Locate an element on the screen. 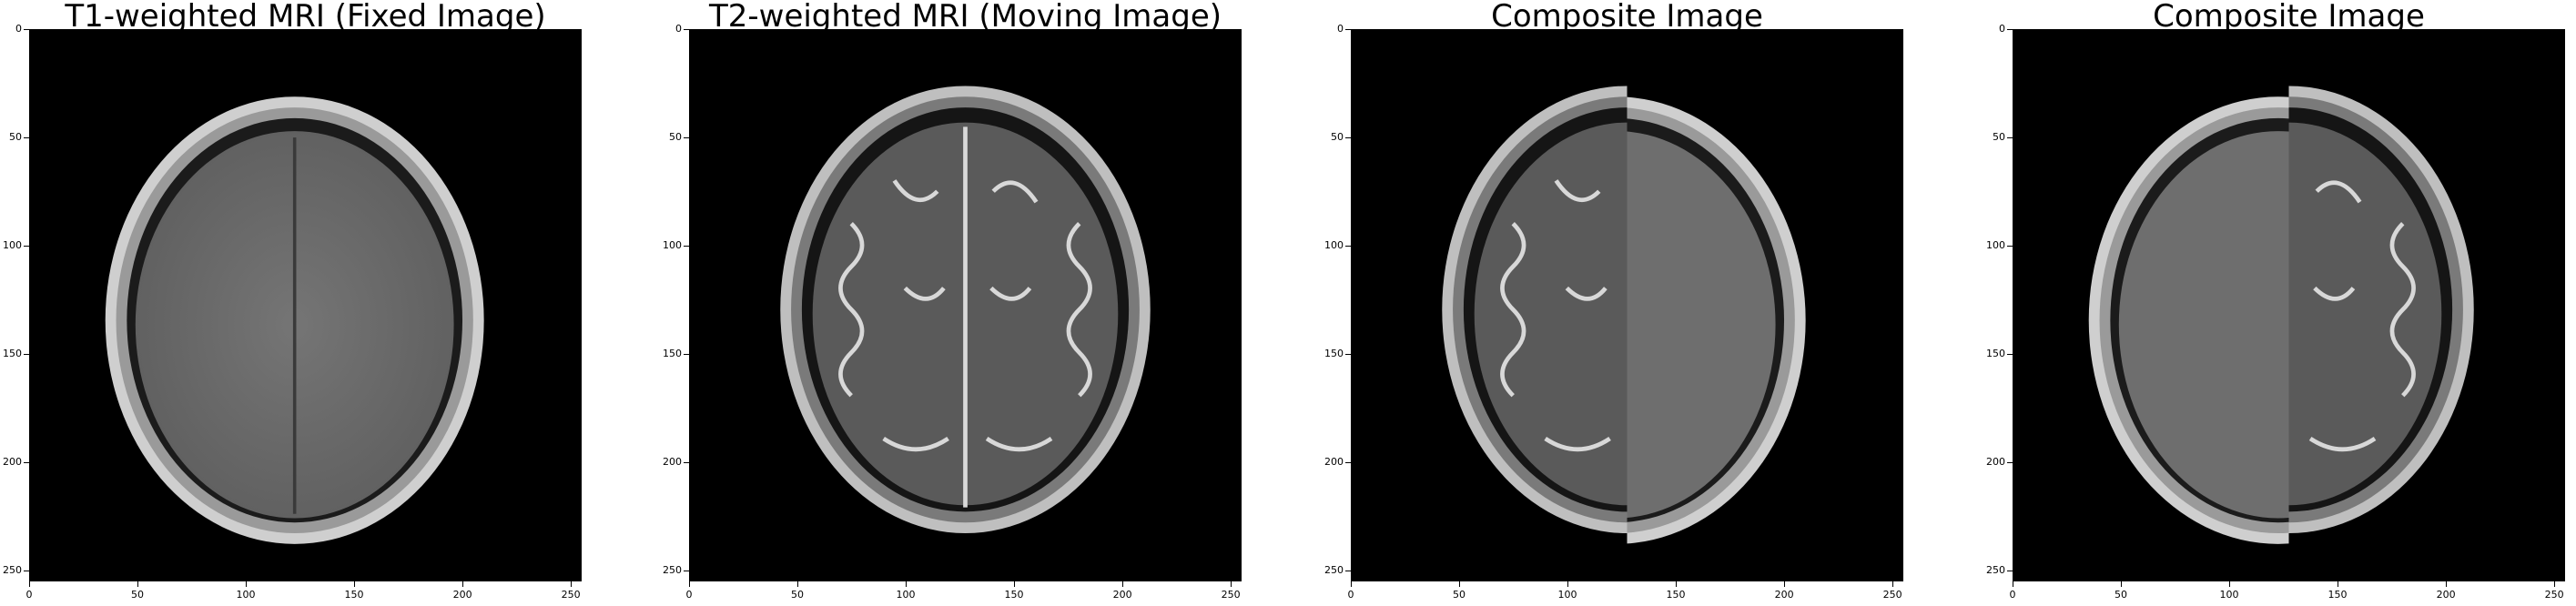  panel-title: T1-weighted MRI (Fixed Image) is located at coordinates (305, 18).